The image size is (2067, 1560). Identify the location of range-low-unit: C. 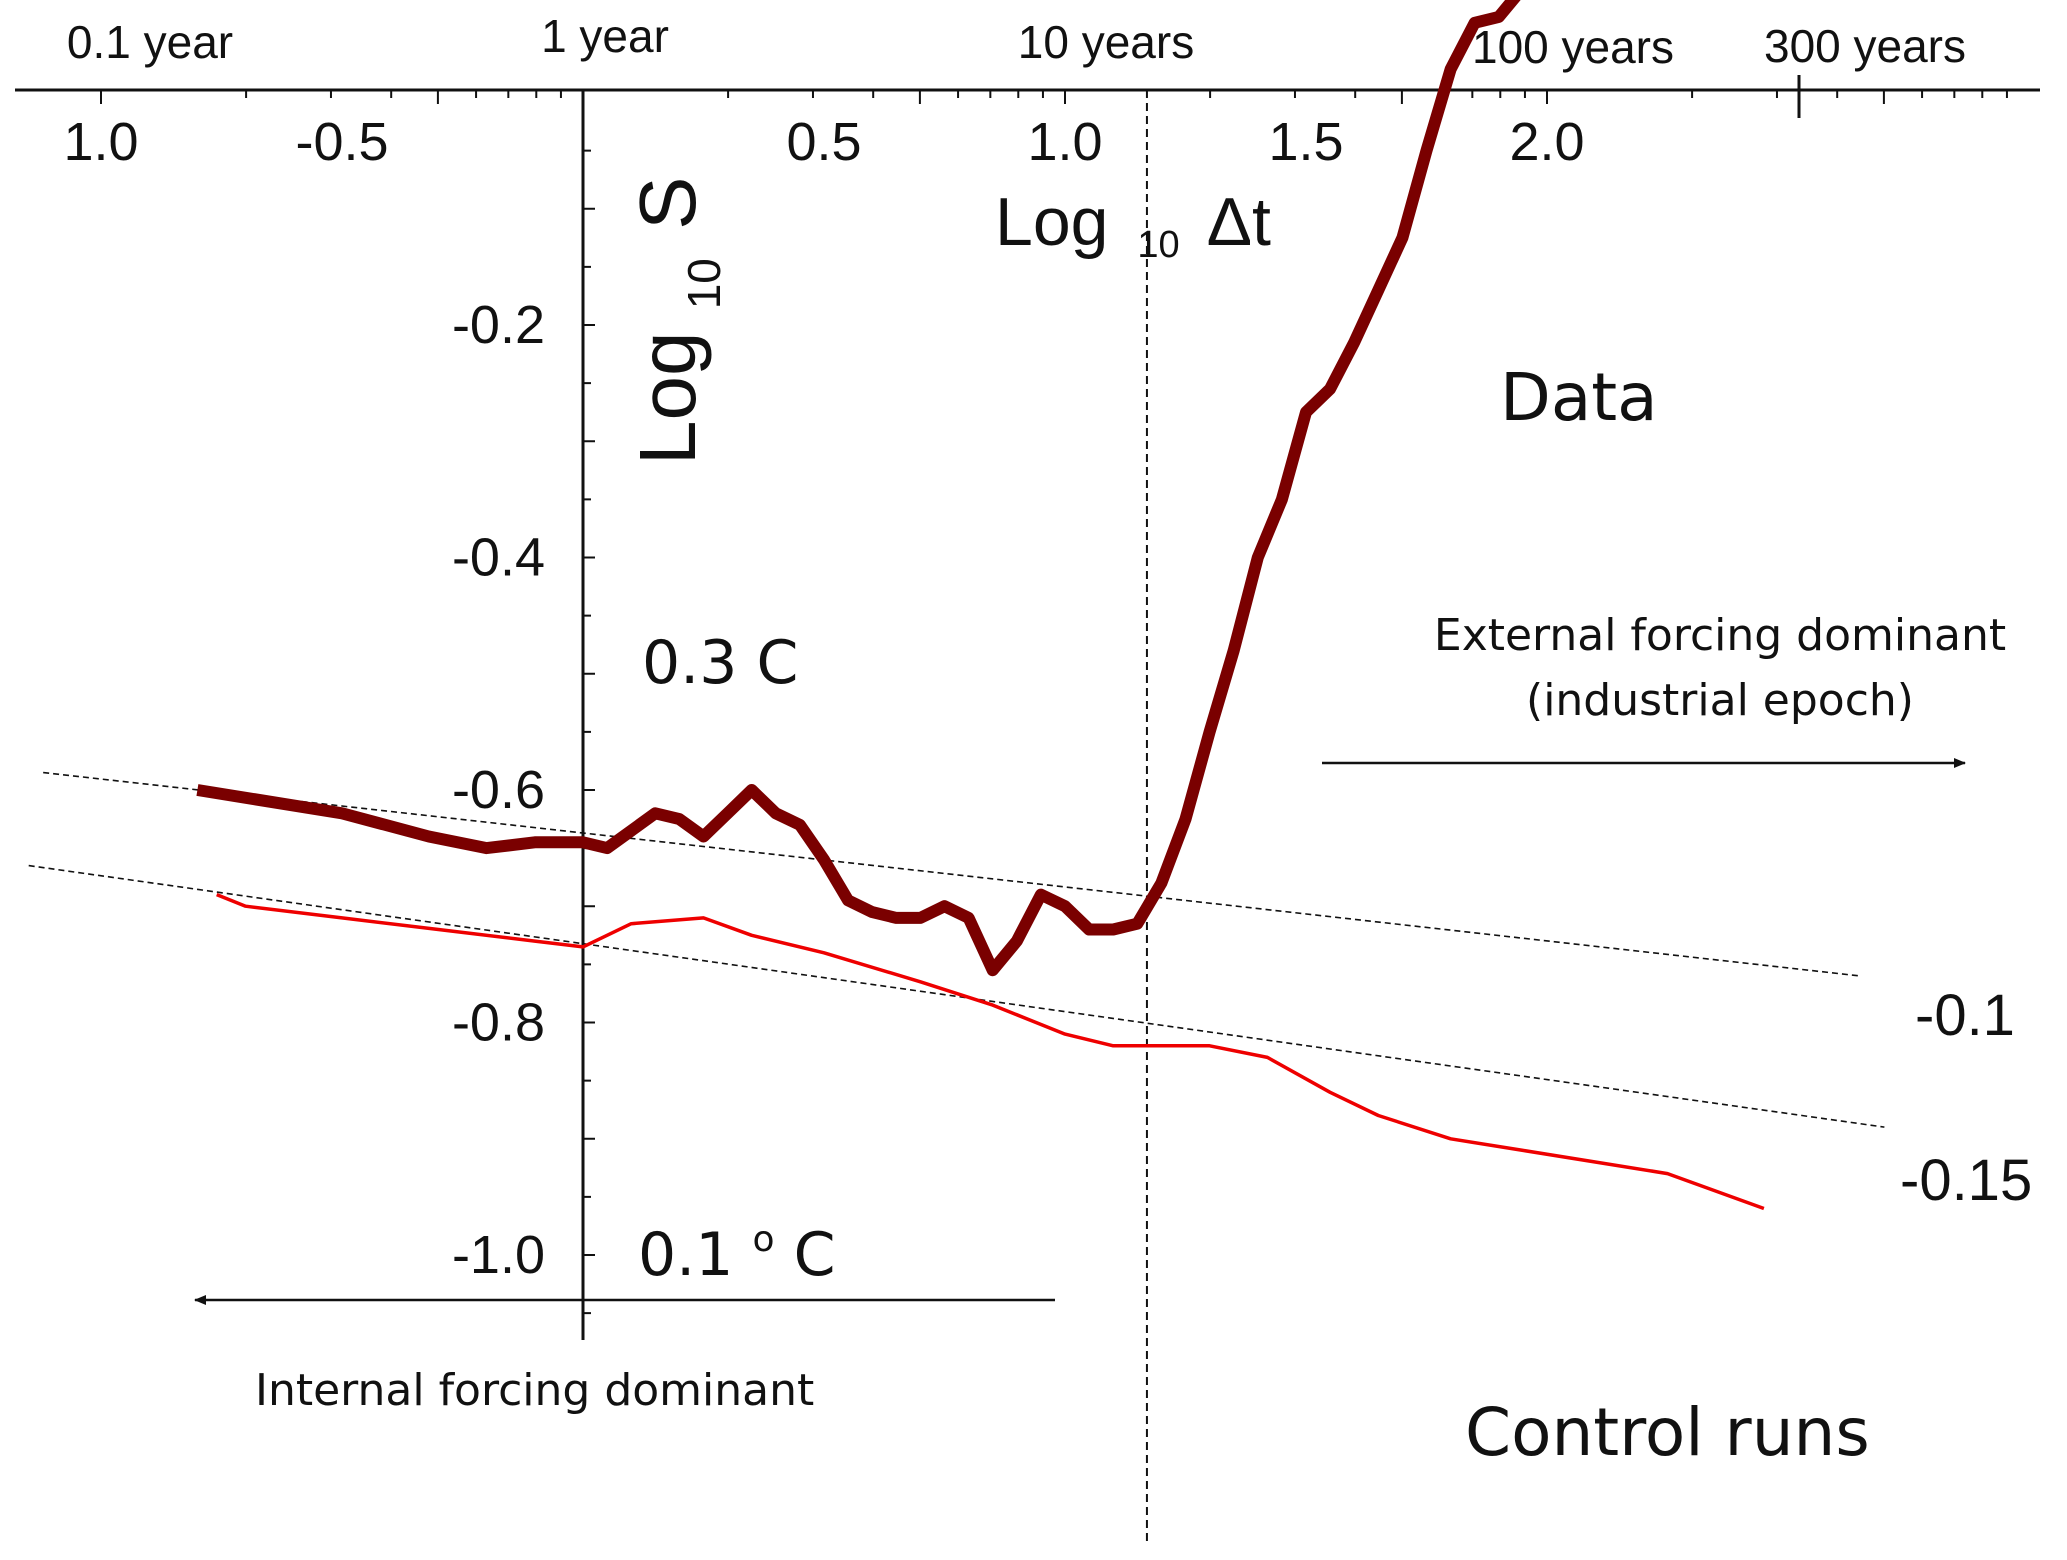
(815, 1255).